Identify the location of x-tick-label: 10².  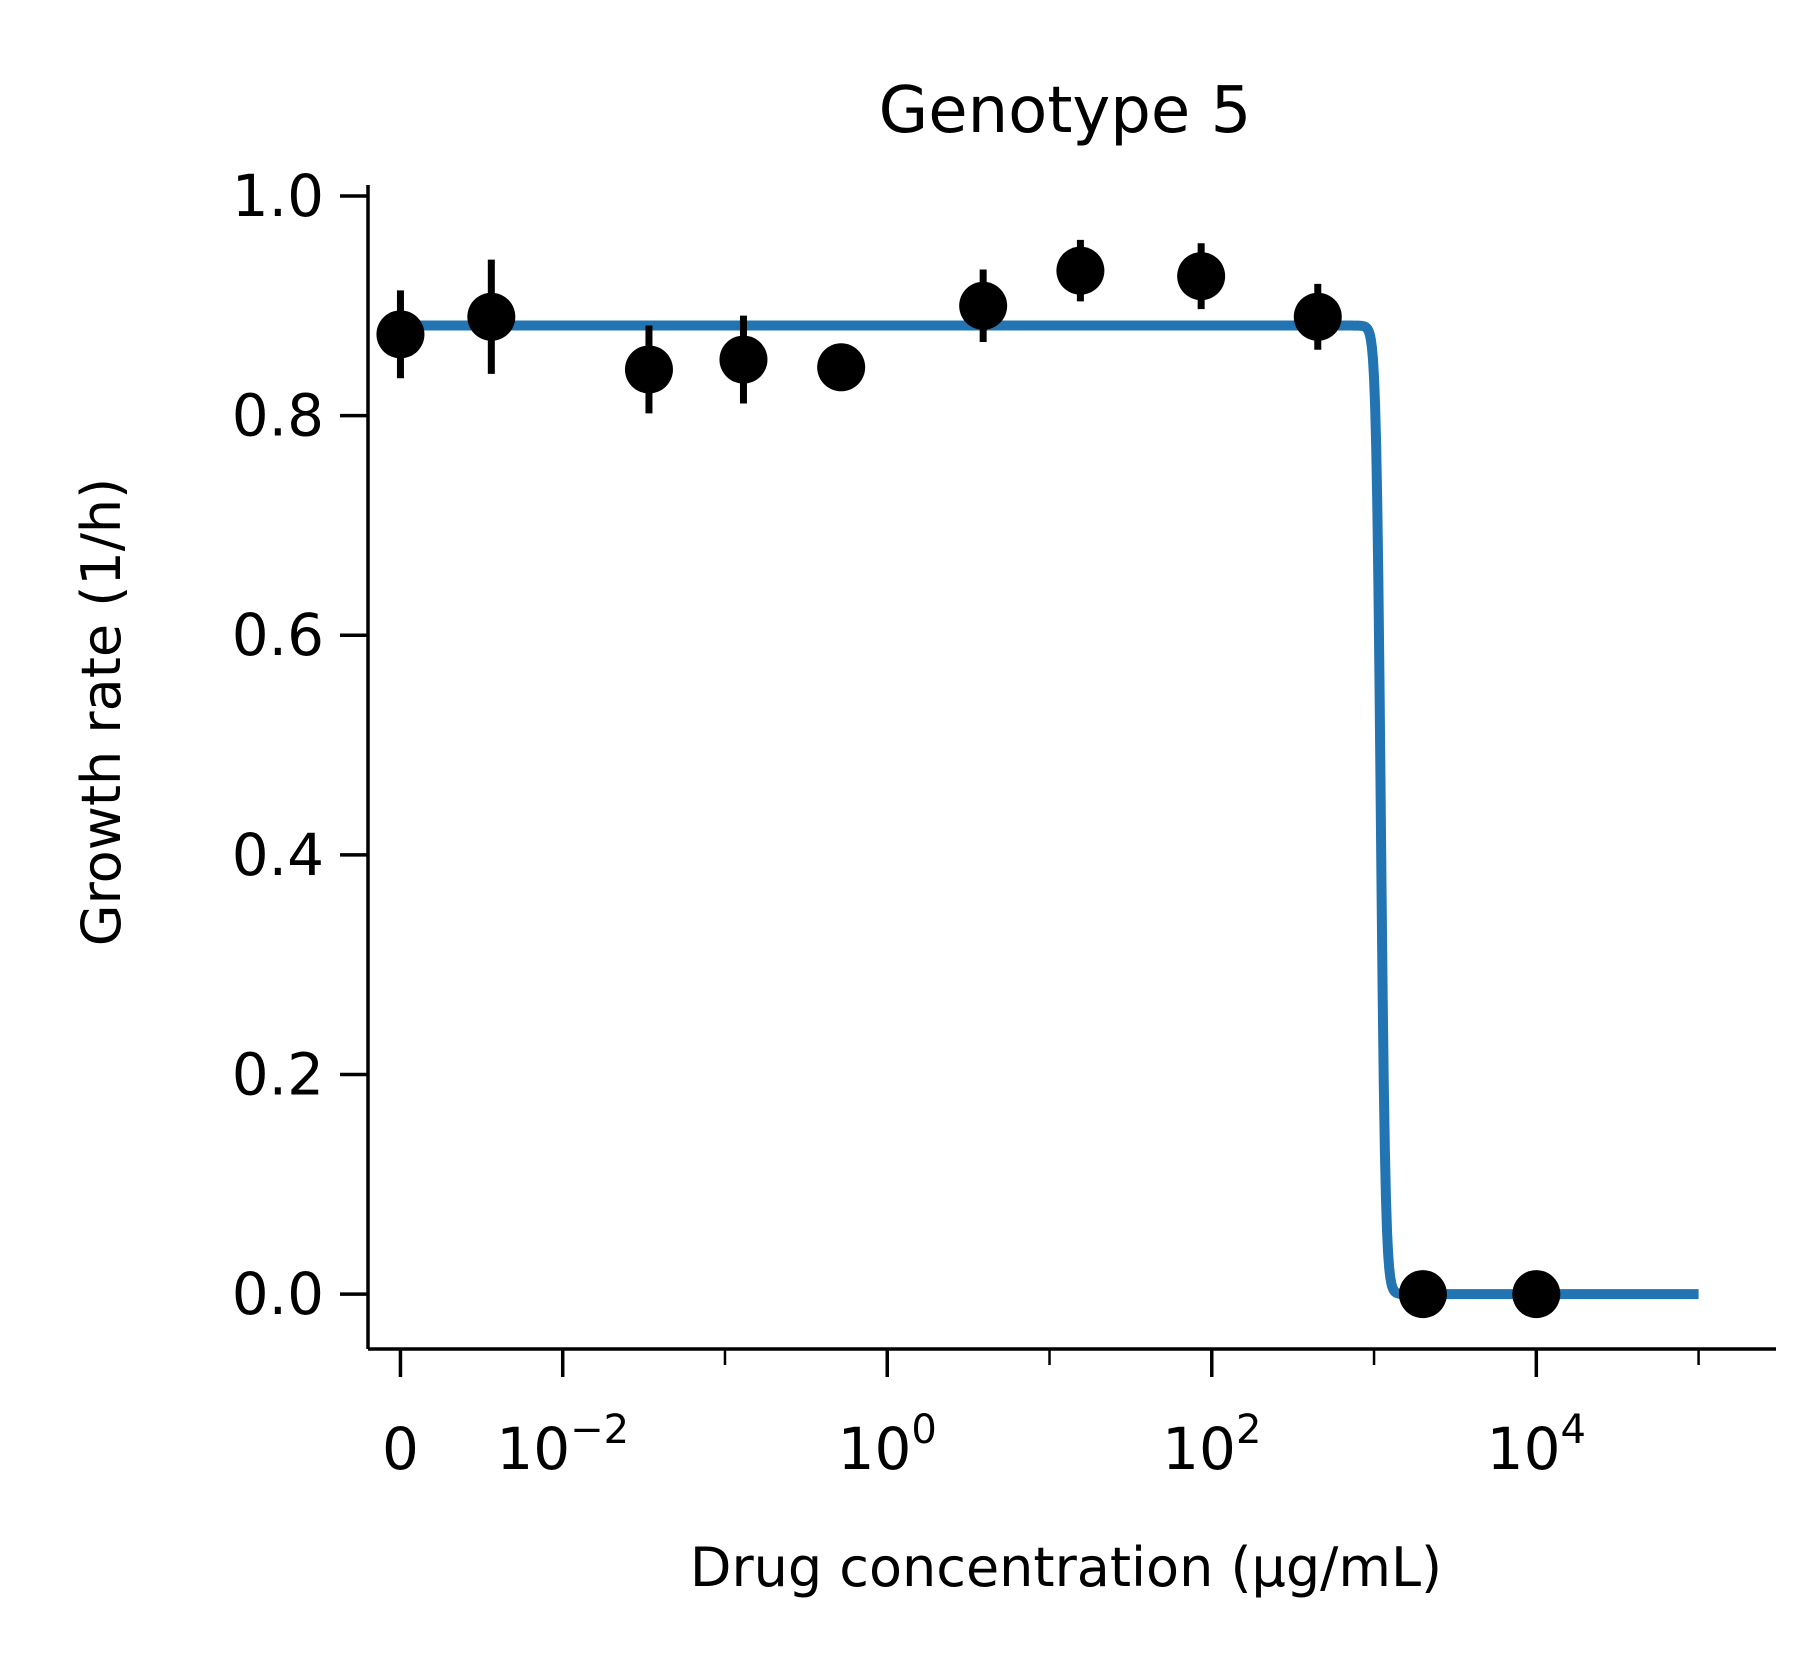
(1211, 1445).